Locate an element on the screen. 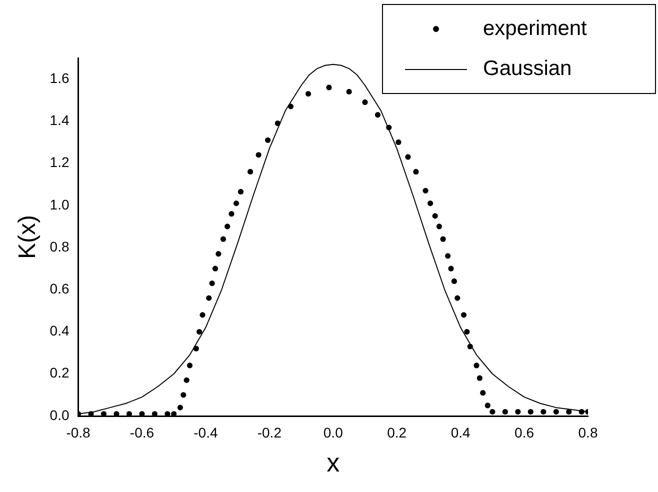 This screenshot has width=658, height=492. x-tick-label: -0.8 is located at coordinates (78, 432).